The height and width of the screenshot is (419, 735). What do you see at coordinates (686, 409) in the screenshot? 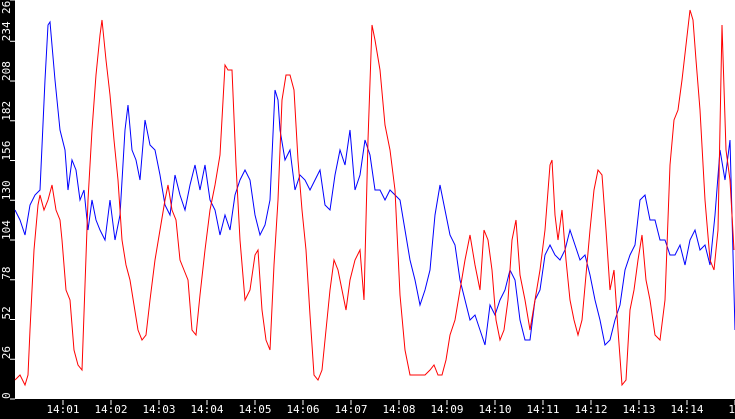
I see `x-tick-label: 14:14` at bounding box center [686, 409].